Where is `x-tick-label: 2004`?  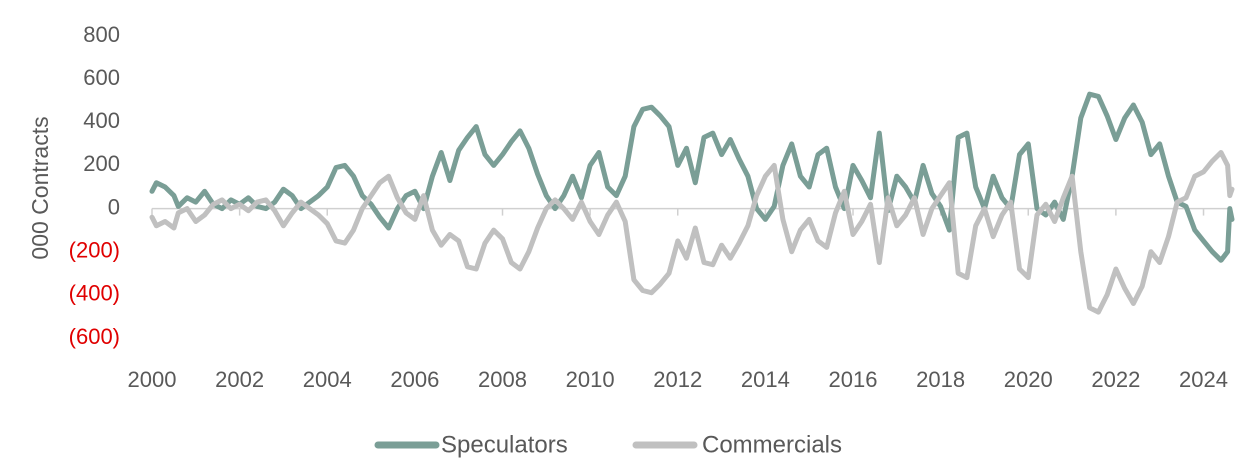
x-tick-label: 2004 is located at coordinates (327, 379).